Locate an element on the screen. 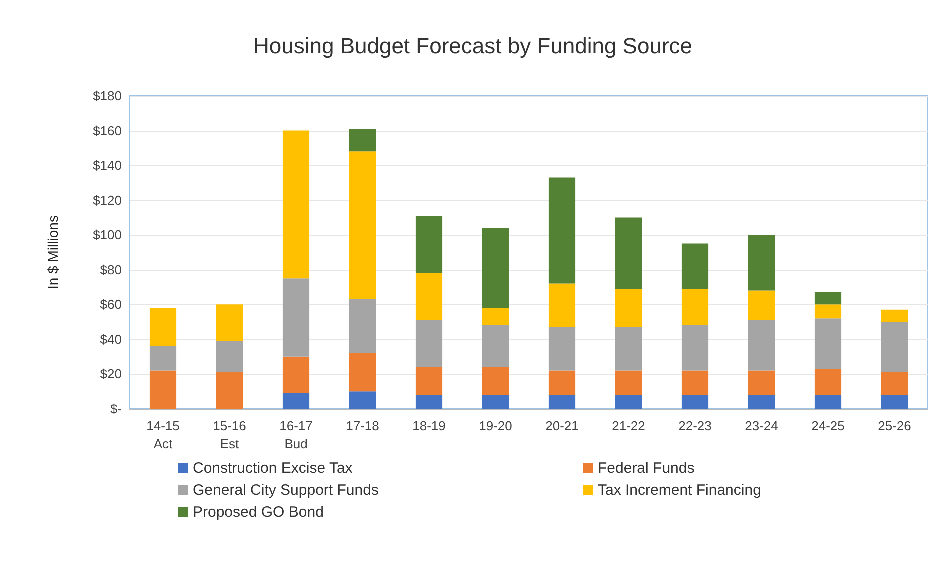 The image size is (948, 561). y-tick-label: $- is located at coordinates (116, 409).